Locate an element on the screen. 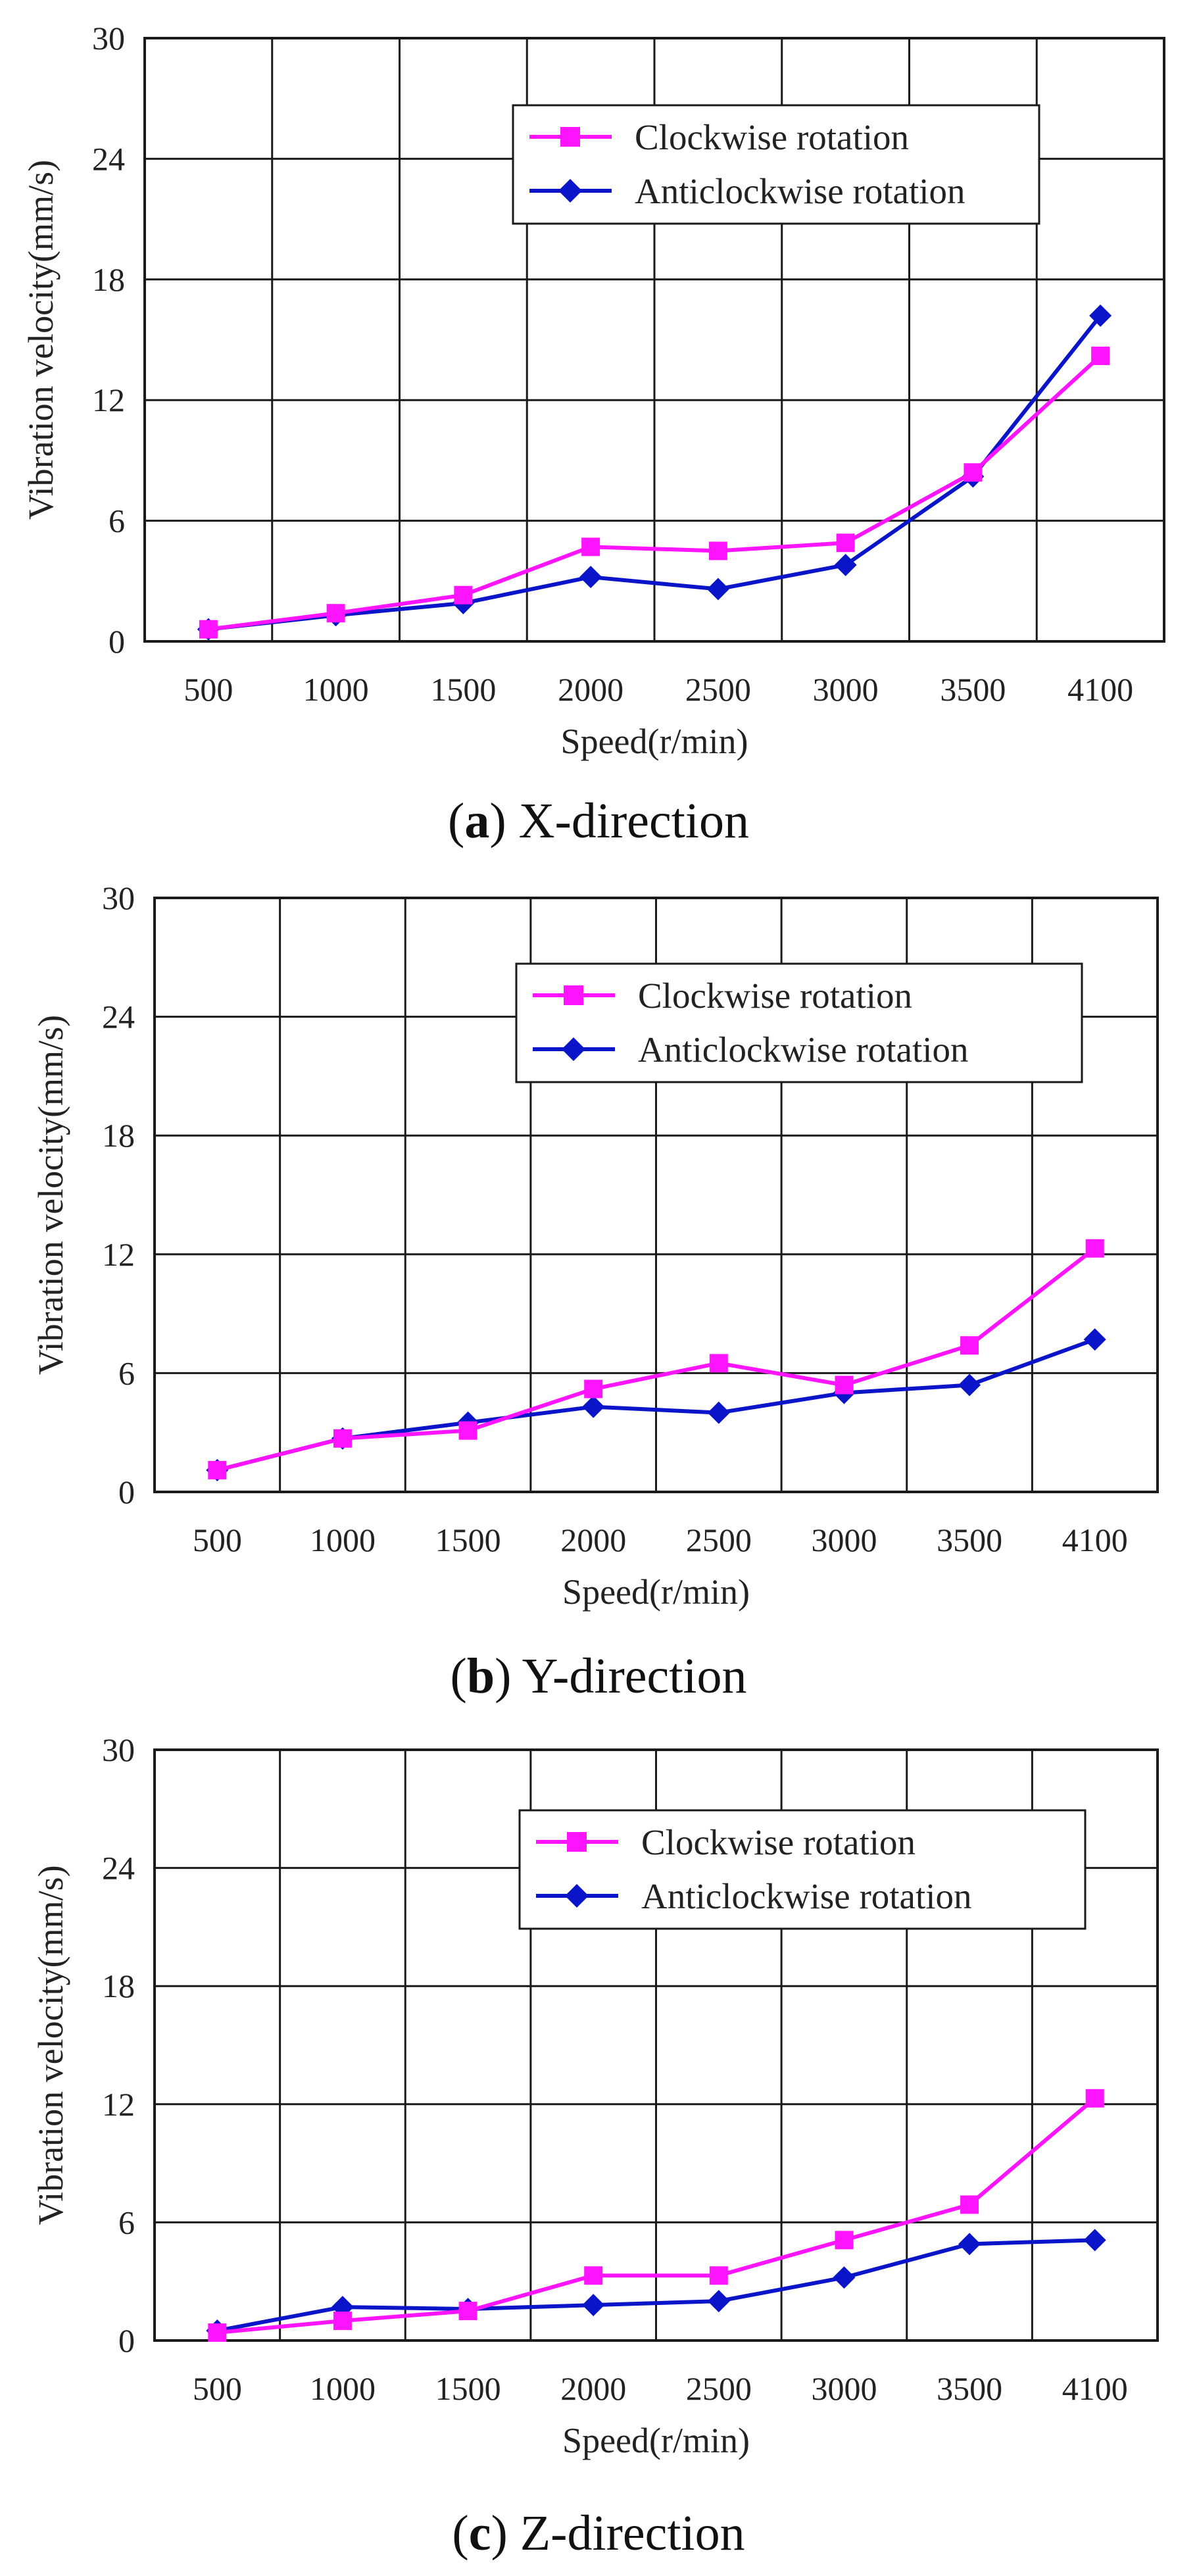  caption-a-letter: a is located at coordinates (477, 821).